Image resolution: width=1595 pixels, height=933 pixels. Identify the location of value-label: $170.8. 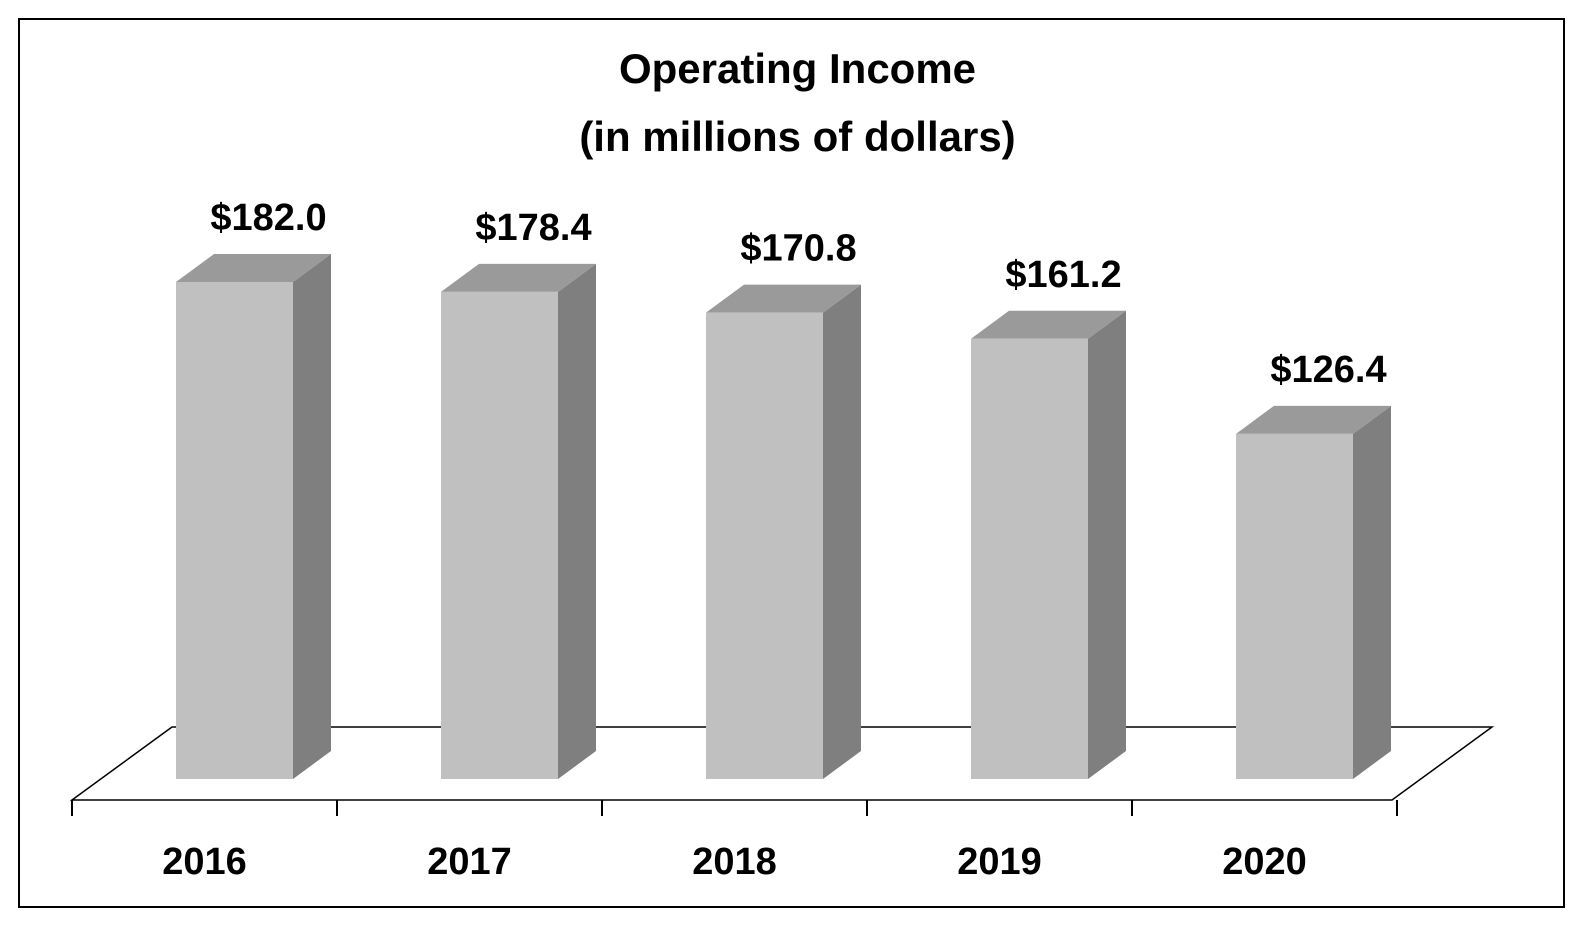
(798, 249).